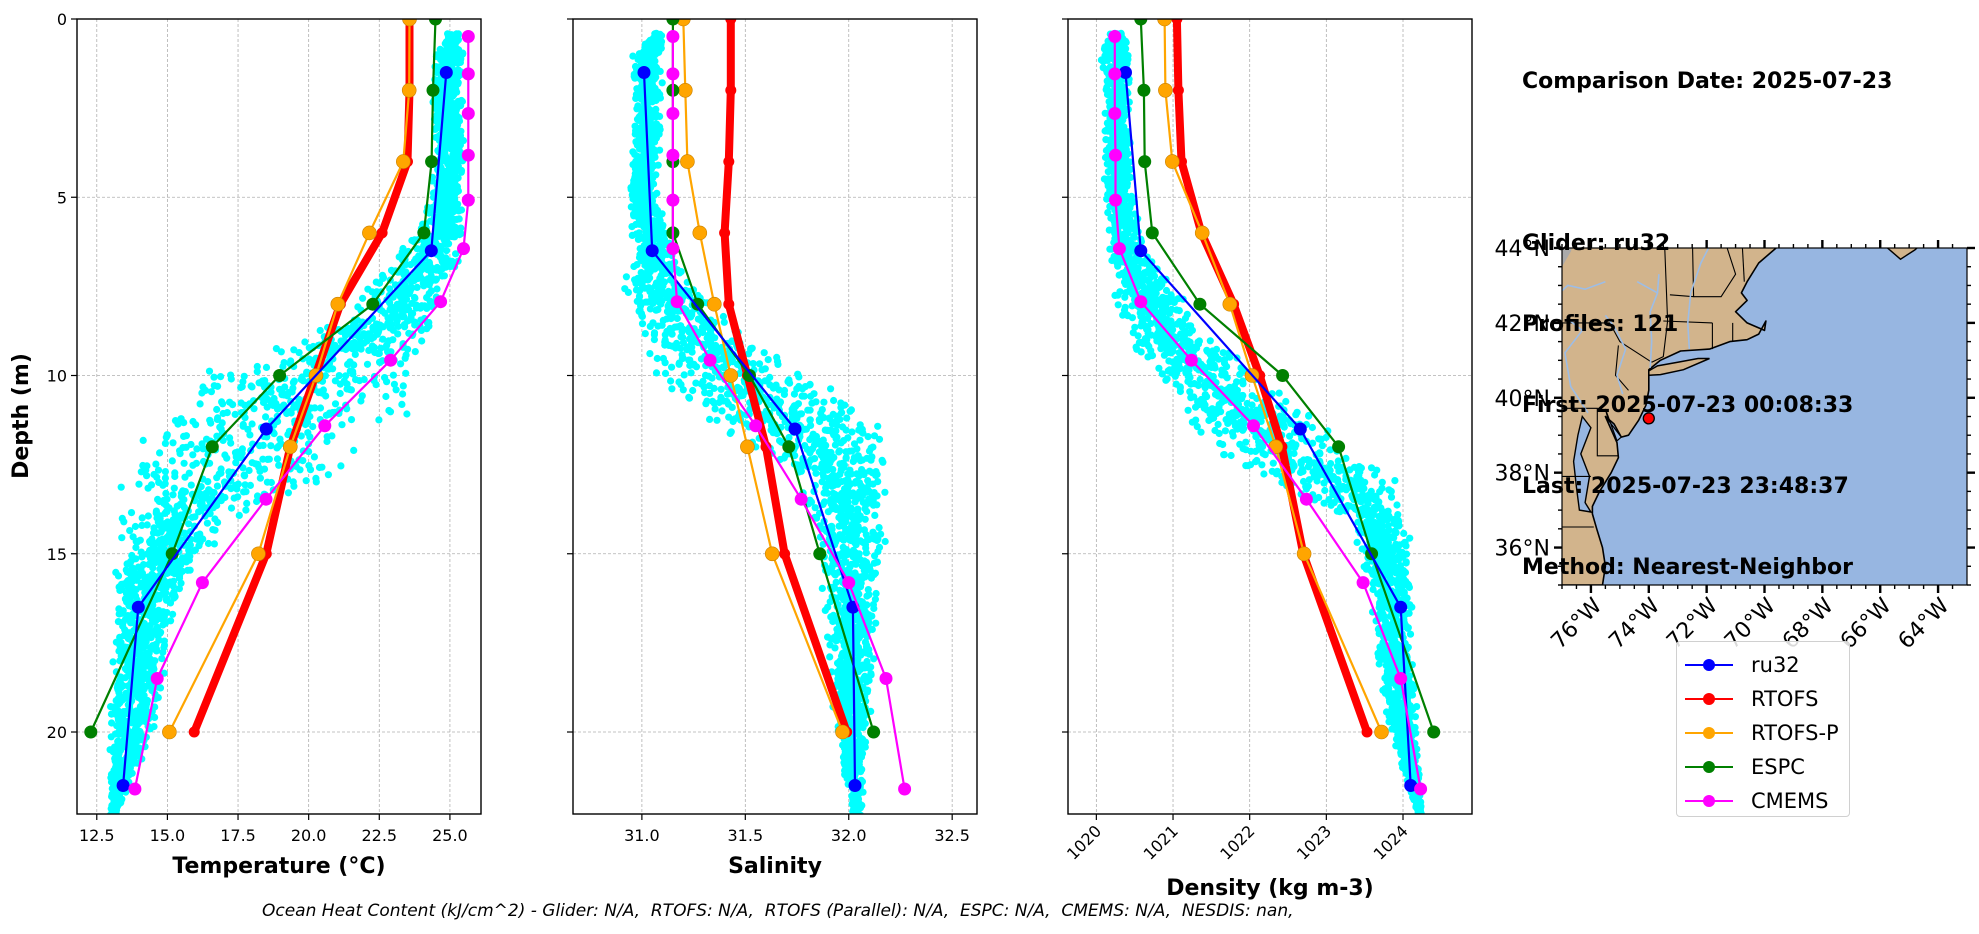 The height and width of the screenshot is (934, 1979). Describe the element at coordinates (168, 835) in the screenshot. I see `x-tick-label: 15.0` at that location.